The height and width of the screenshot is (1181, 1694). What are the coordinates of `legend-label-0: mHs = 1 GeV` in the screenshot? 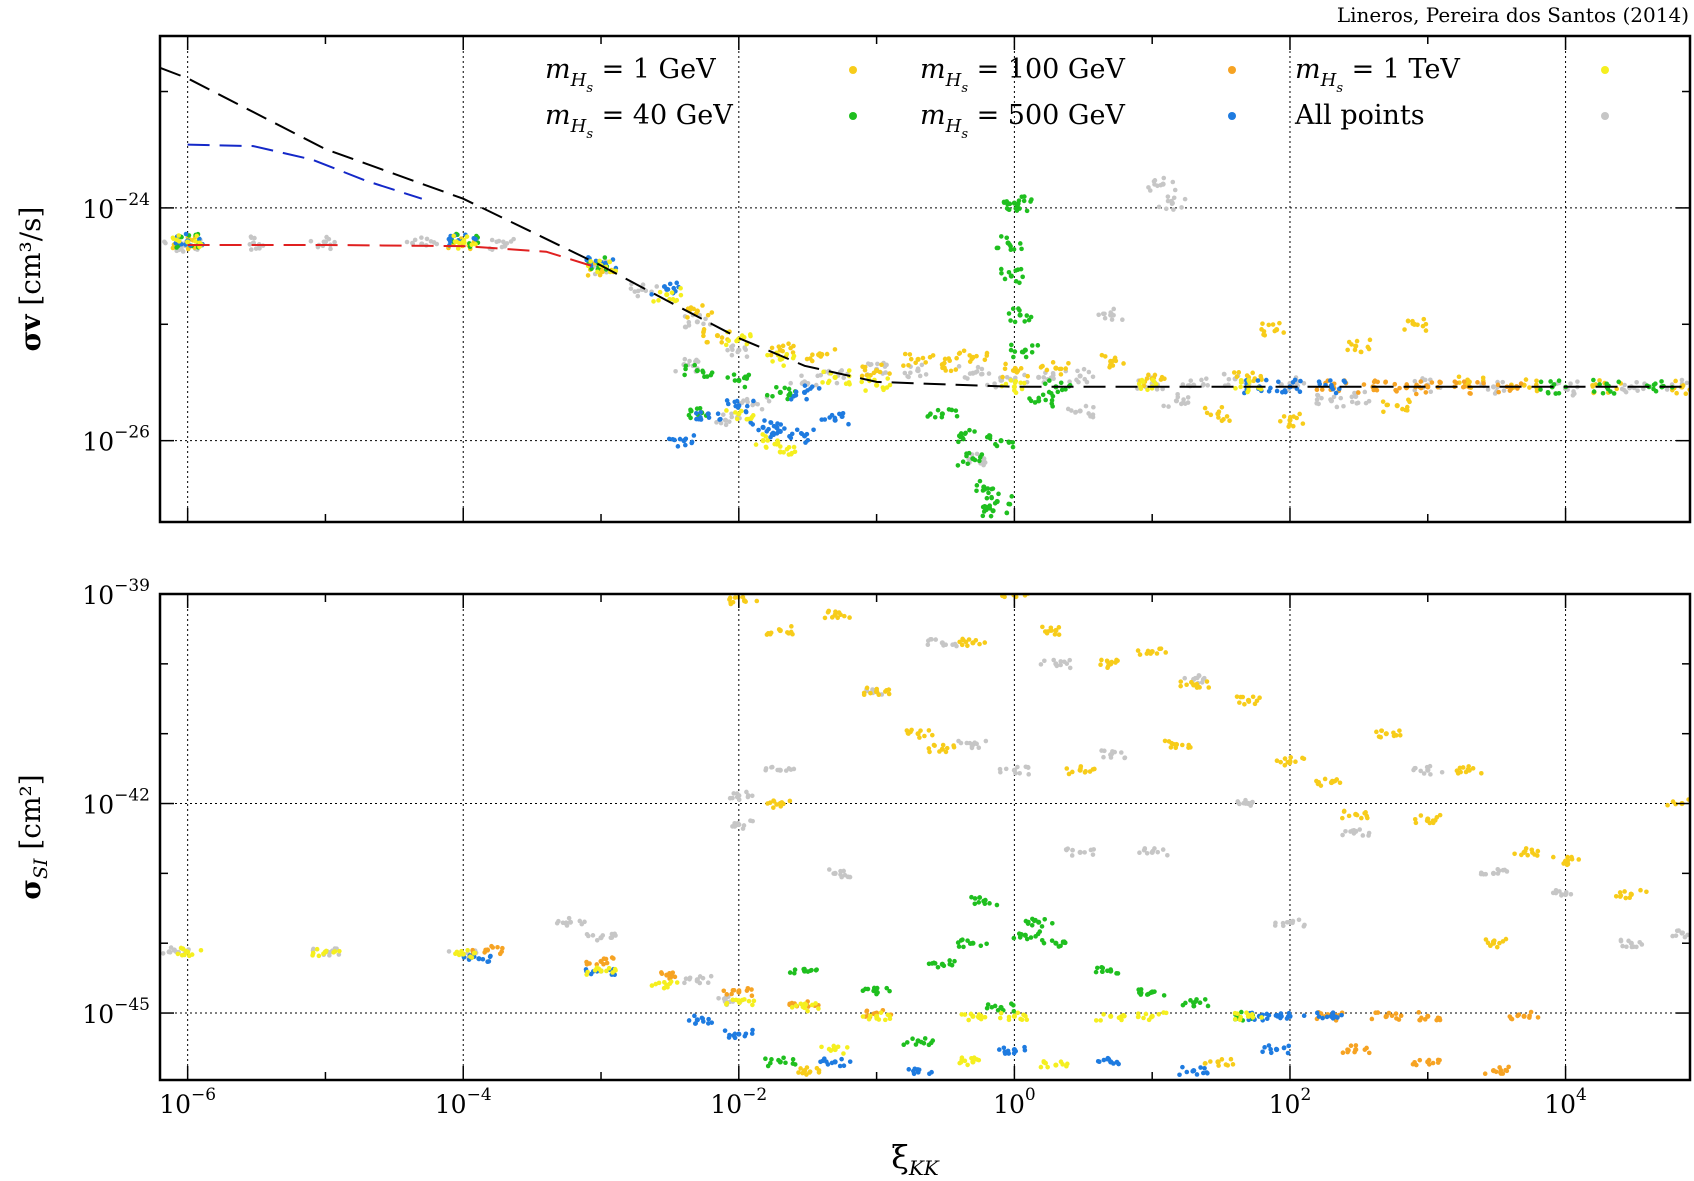 It's located at (630, 75).